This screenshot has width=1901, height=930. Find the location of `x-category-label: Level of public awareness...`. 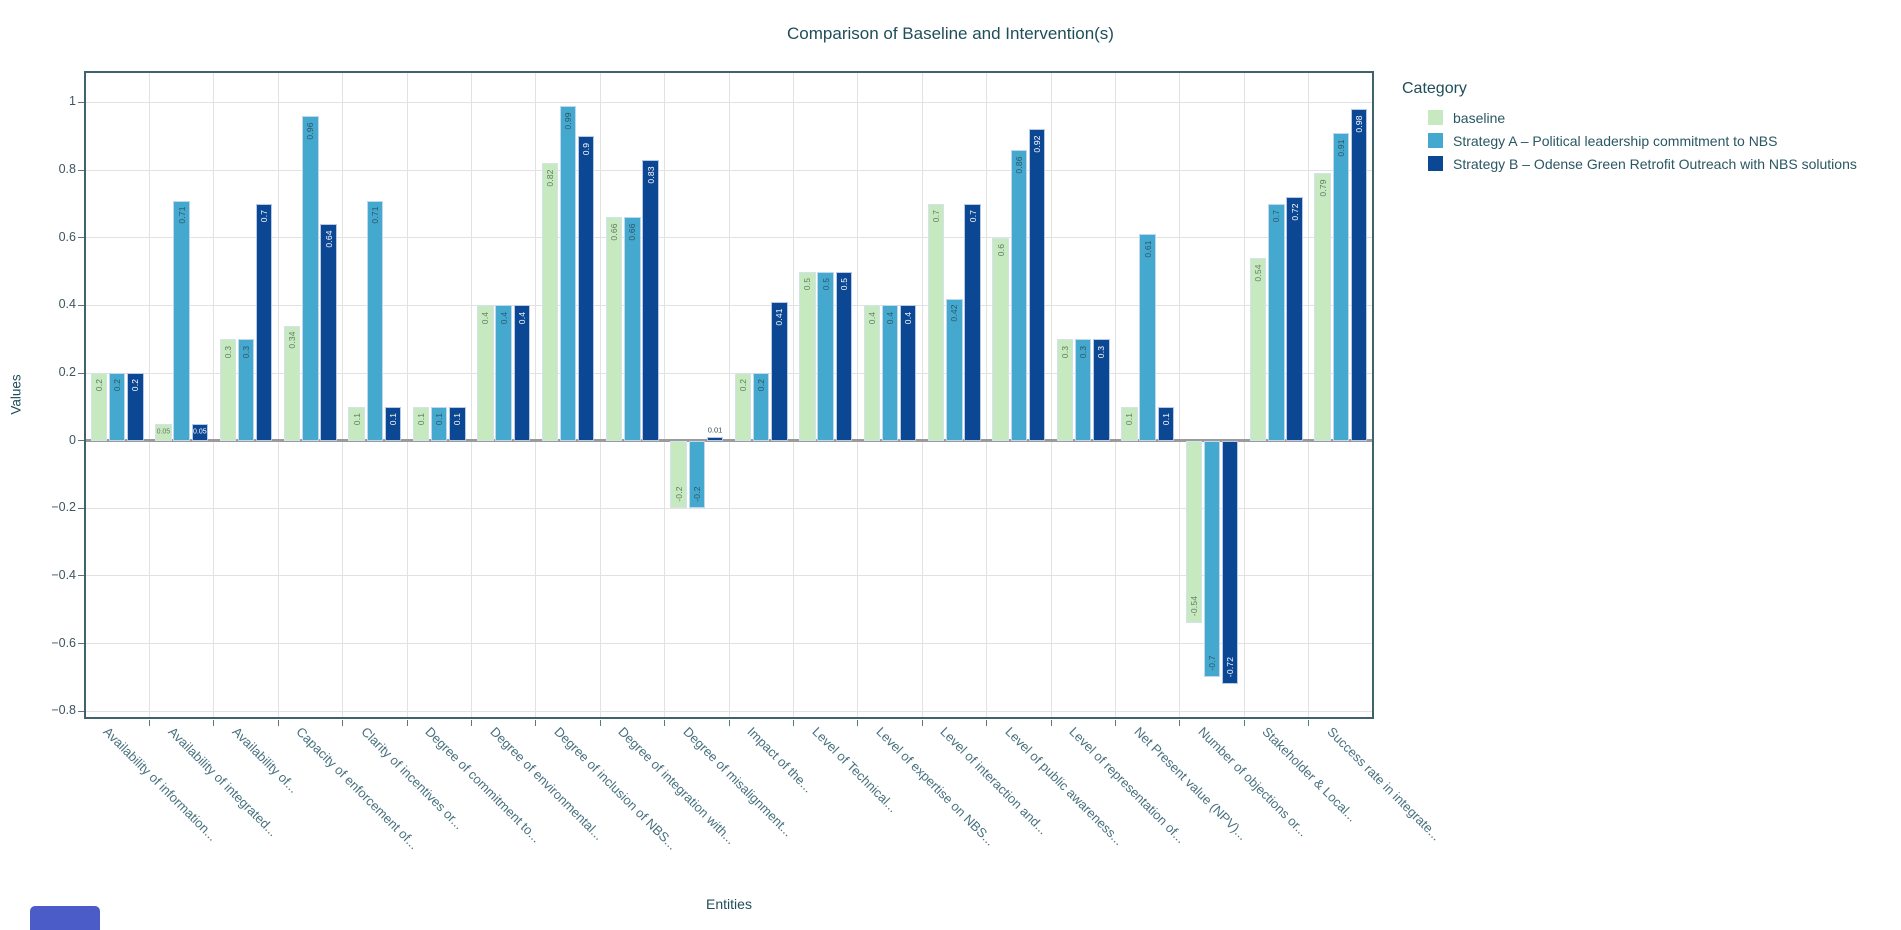

x-category-label: Level of public awareness... is located at coordinates (1064, 786).